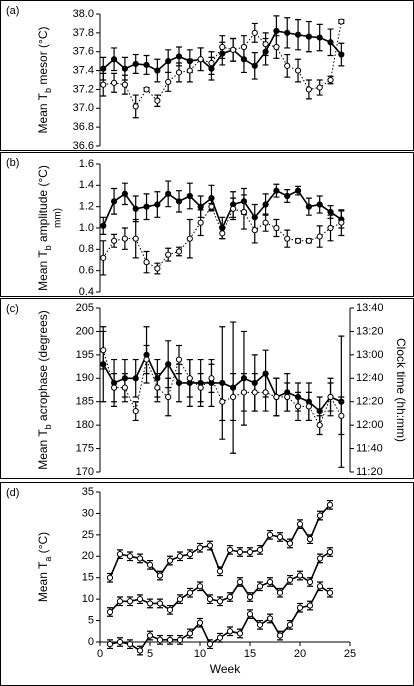 The width and height of the screenshot is (414, 686). What do you see at coordinates (44, 390) in the screenshot?
I see `y-axis-label: Mean Tb acrophase (degrees)` at bounding box center [44, 390].